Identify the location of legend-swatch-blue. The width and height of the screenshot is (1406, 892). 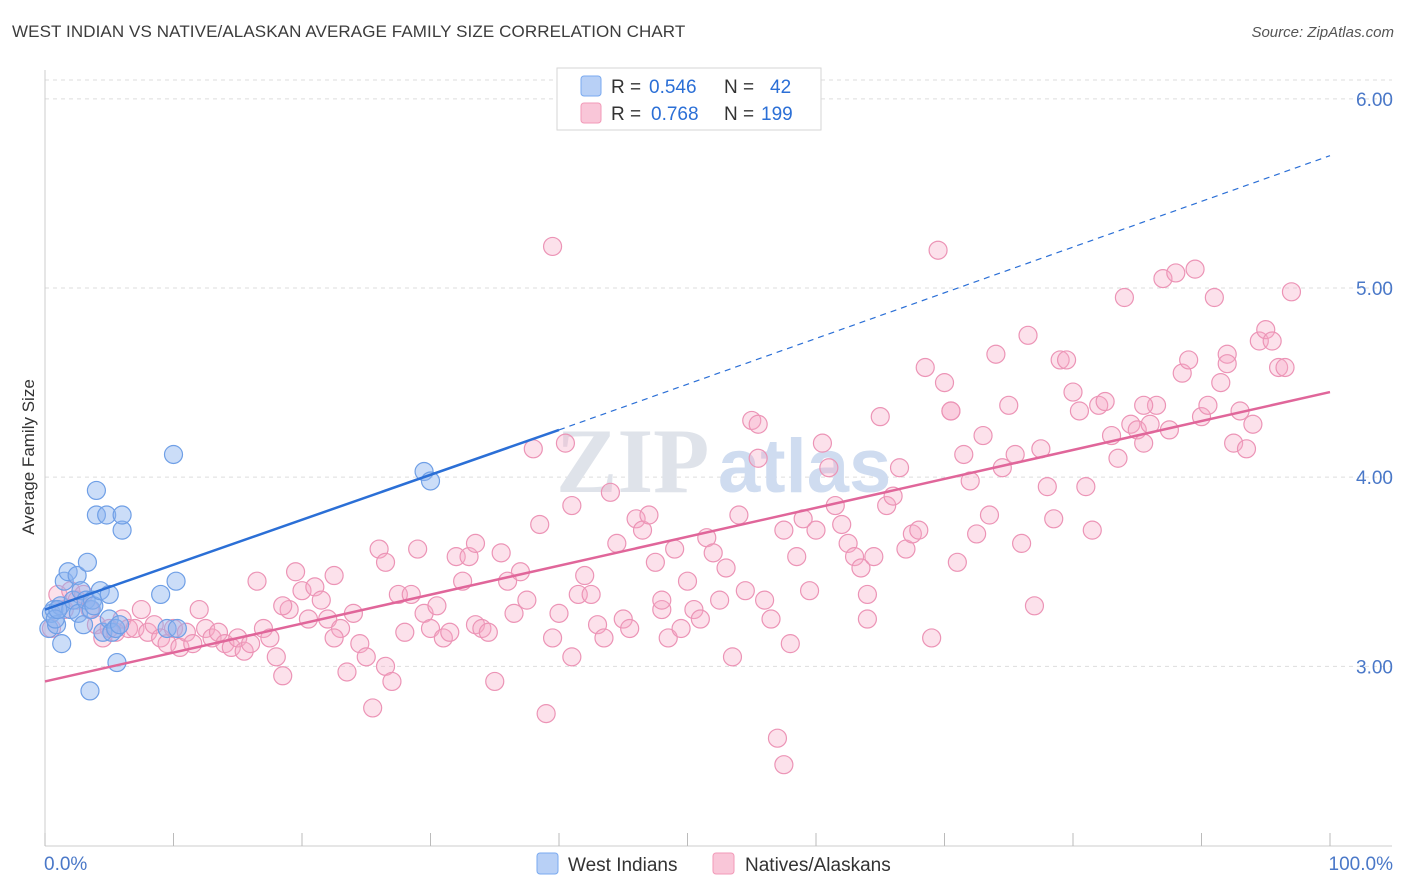
(591, 86).